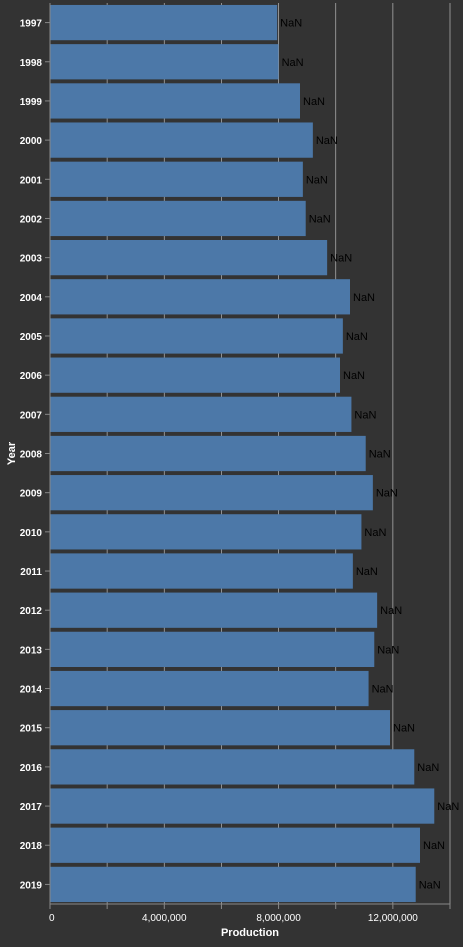 This screenshot has width=463, height=947. I want to click on y-tick-label: 1998, so click(31, 63).